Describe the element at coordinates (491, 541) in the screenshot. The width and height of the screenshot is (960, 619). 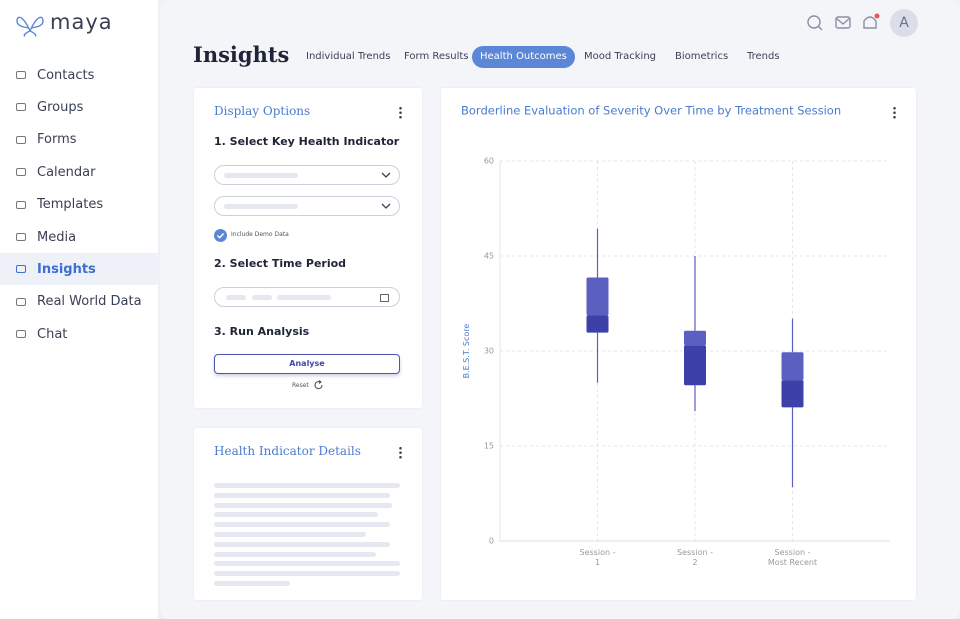
I see `y-tick-label: 0` at that location.